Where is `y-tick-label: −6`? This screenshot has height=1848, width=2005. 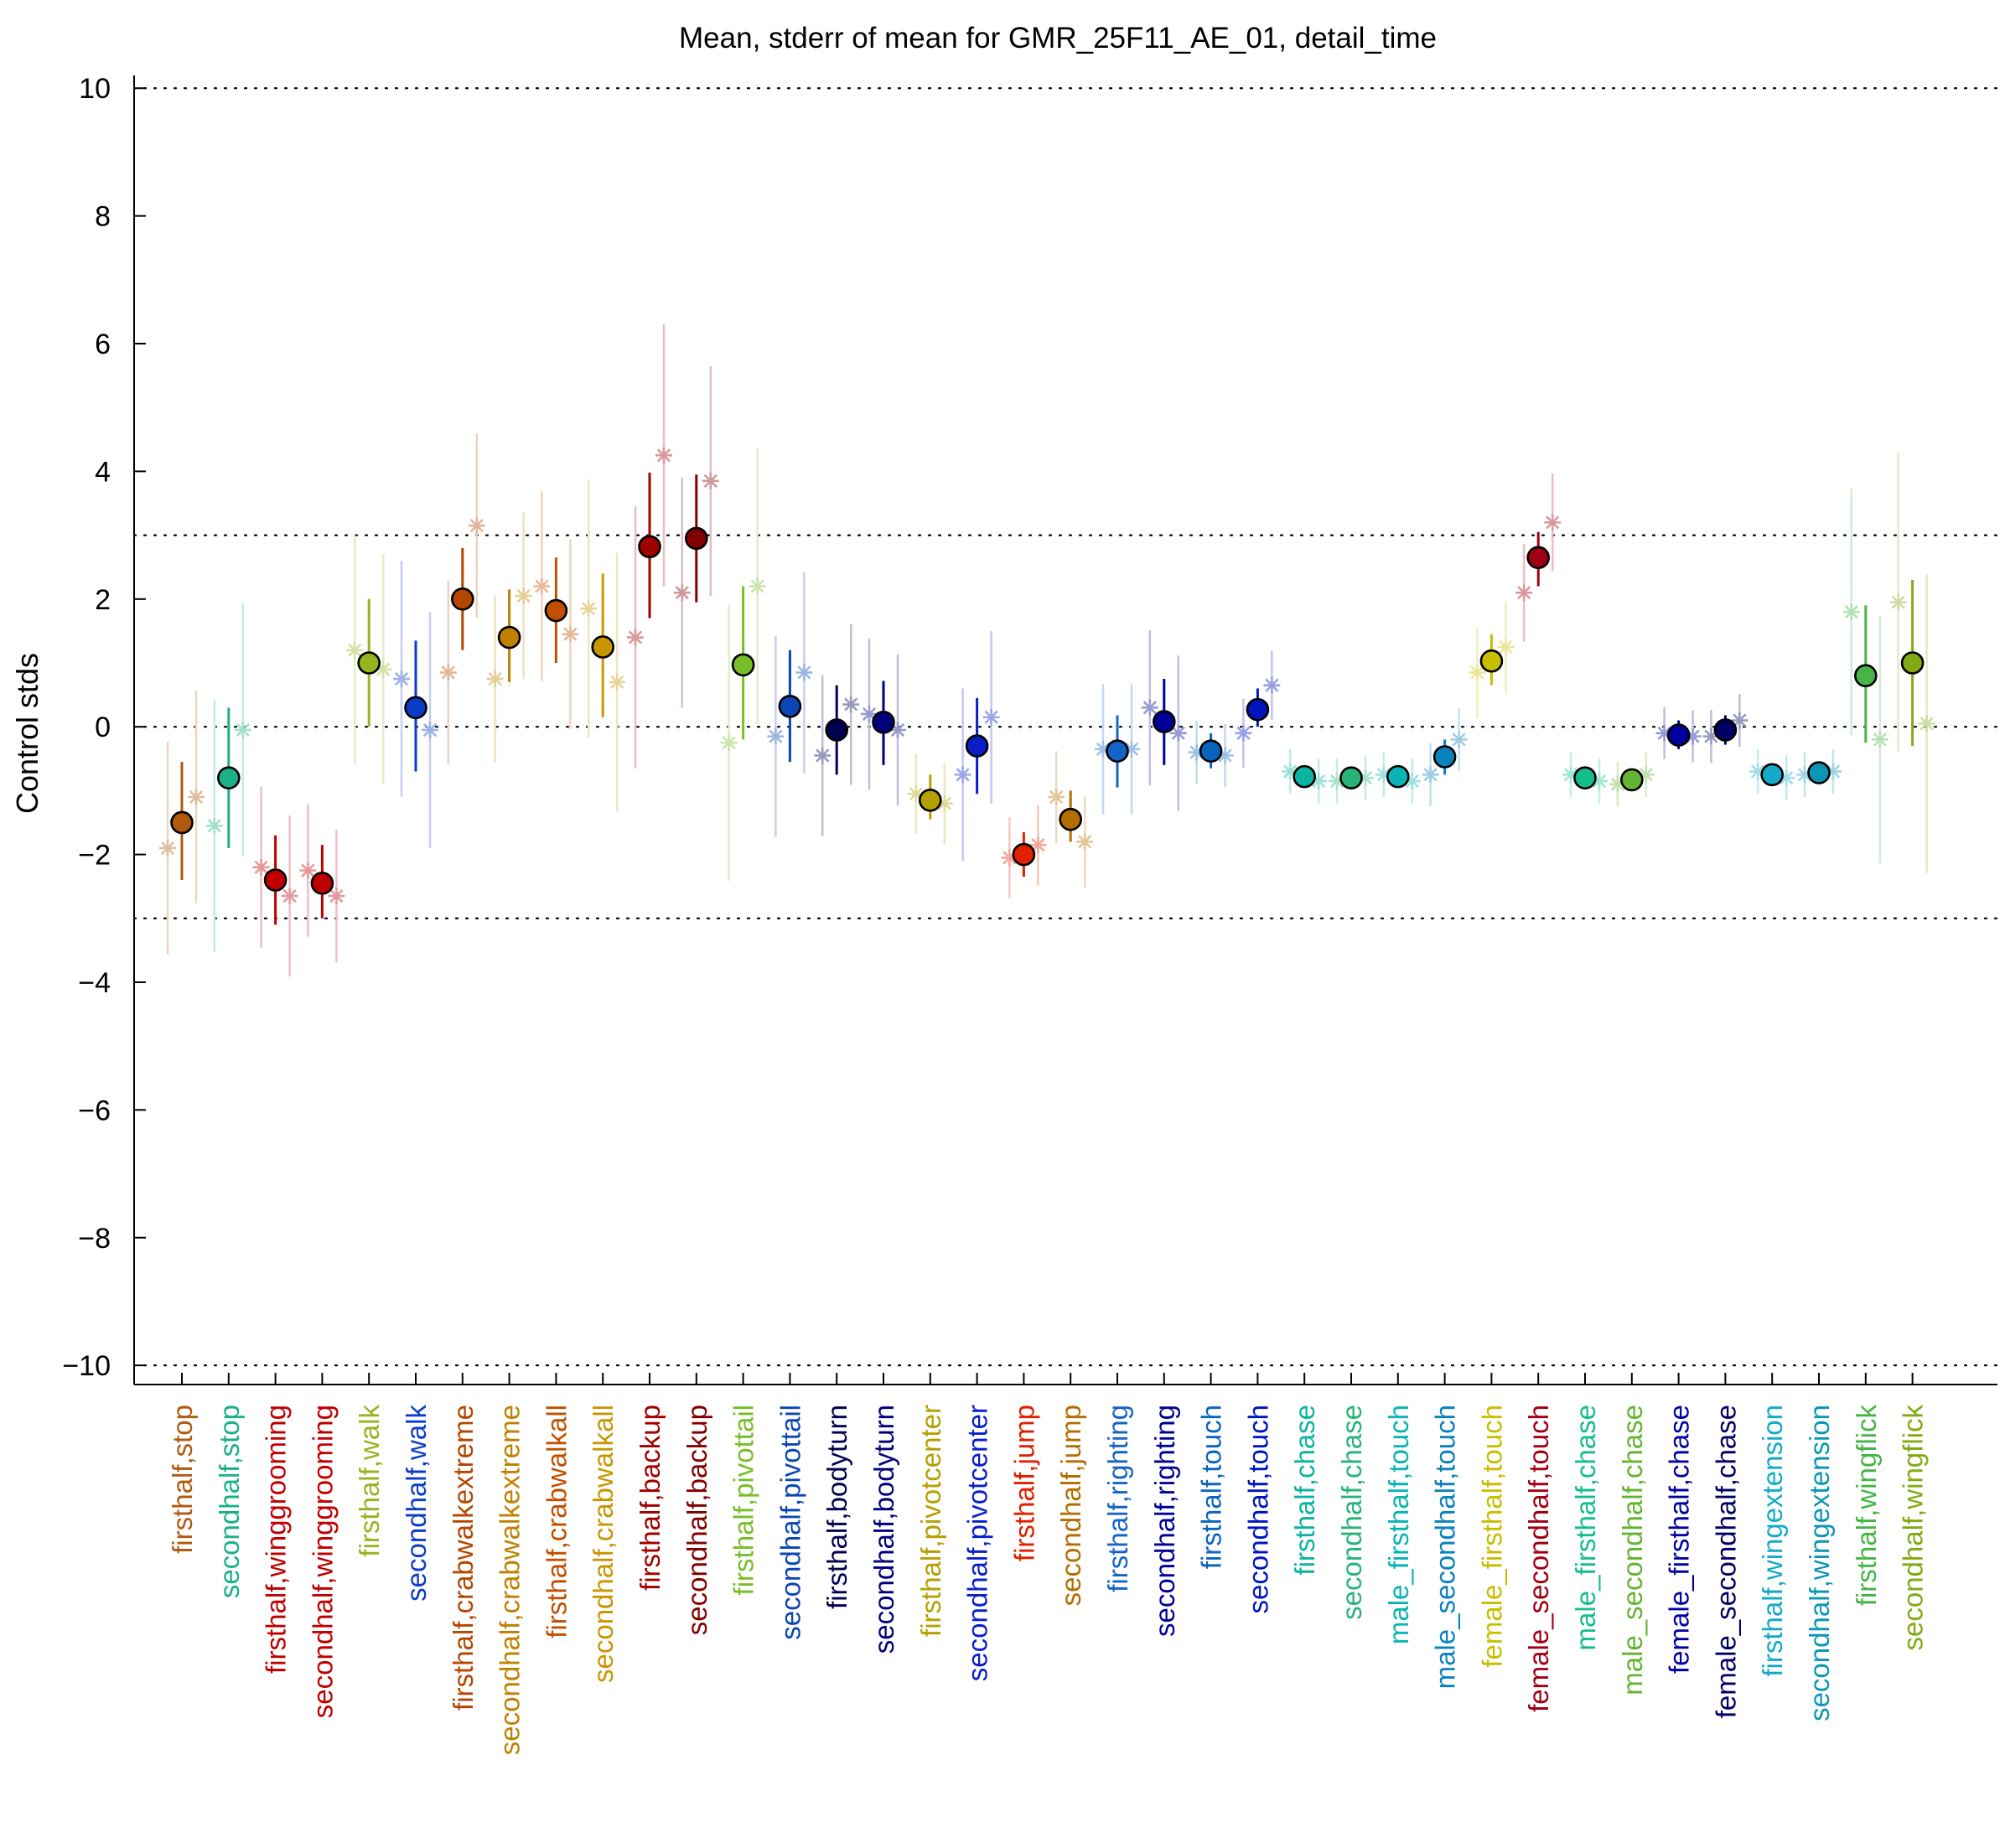 y-tick-label: −6 is located at coordinates (94, 1110).